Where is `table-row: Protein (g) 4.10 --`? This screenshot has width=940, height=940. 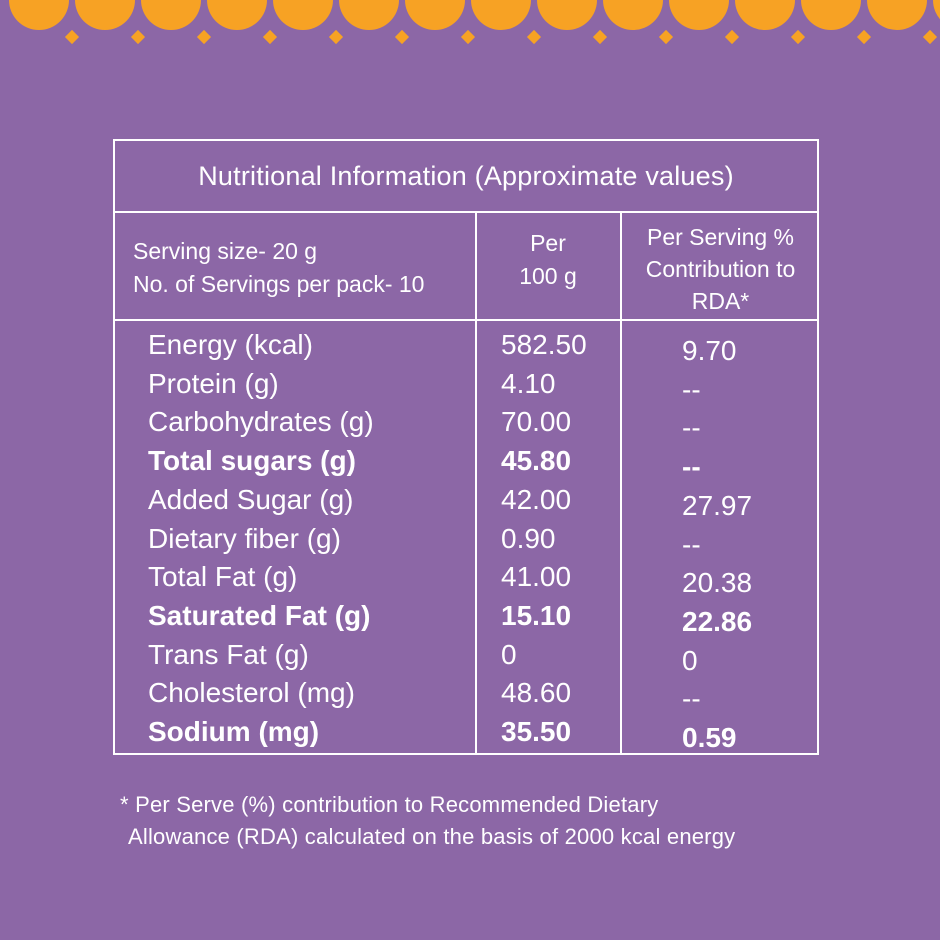
table-row: Protein (g) 4.10 -- is located at coordinates (466, 387).